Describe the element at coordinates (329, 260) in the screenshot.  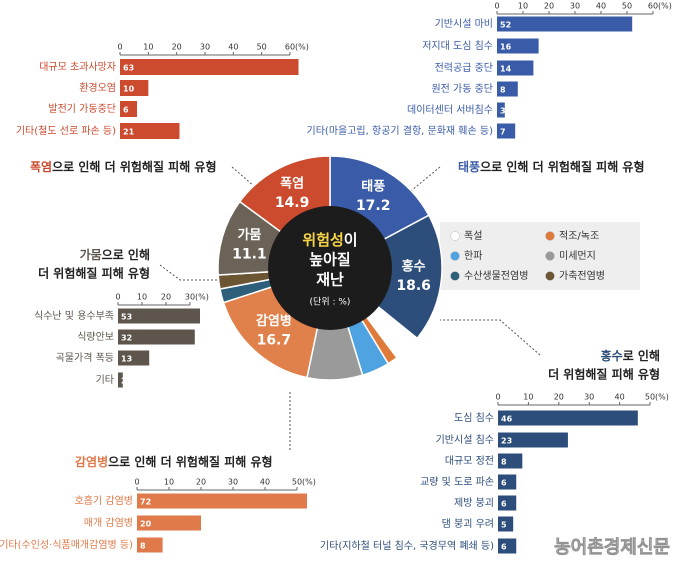
I see `center-title: 높아질` at that location.